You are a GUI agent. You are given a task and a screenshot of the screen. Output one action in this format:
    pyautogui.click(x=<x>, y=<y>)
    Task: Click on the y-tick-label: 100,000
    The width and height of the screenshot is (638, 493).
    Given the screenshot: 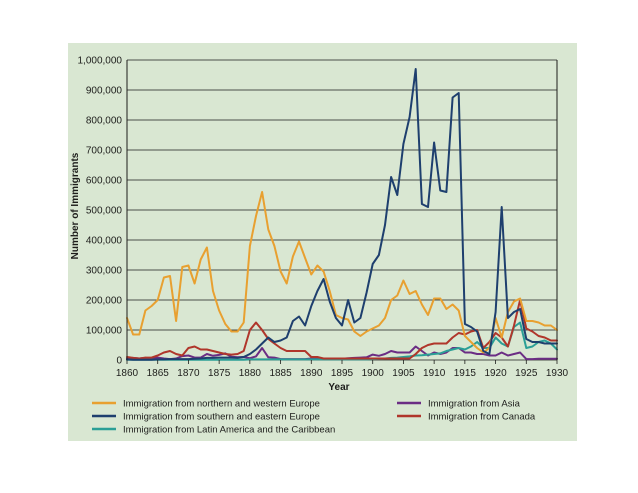 What is the action you would take?
    pyautogui.click(x=104, y=331)
    